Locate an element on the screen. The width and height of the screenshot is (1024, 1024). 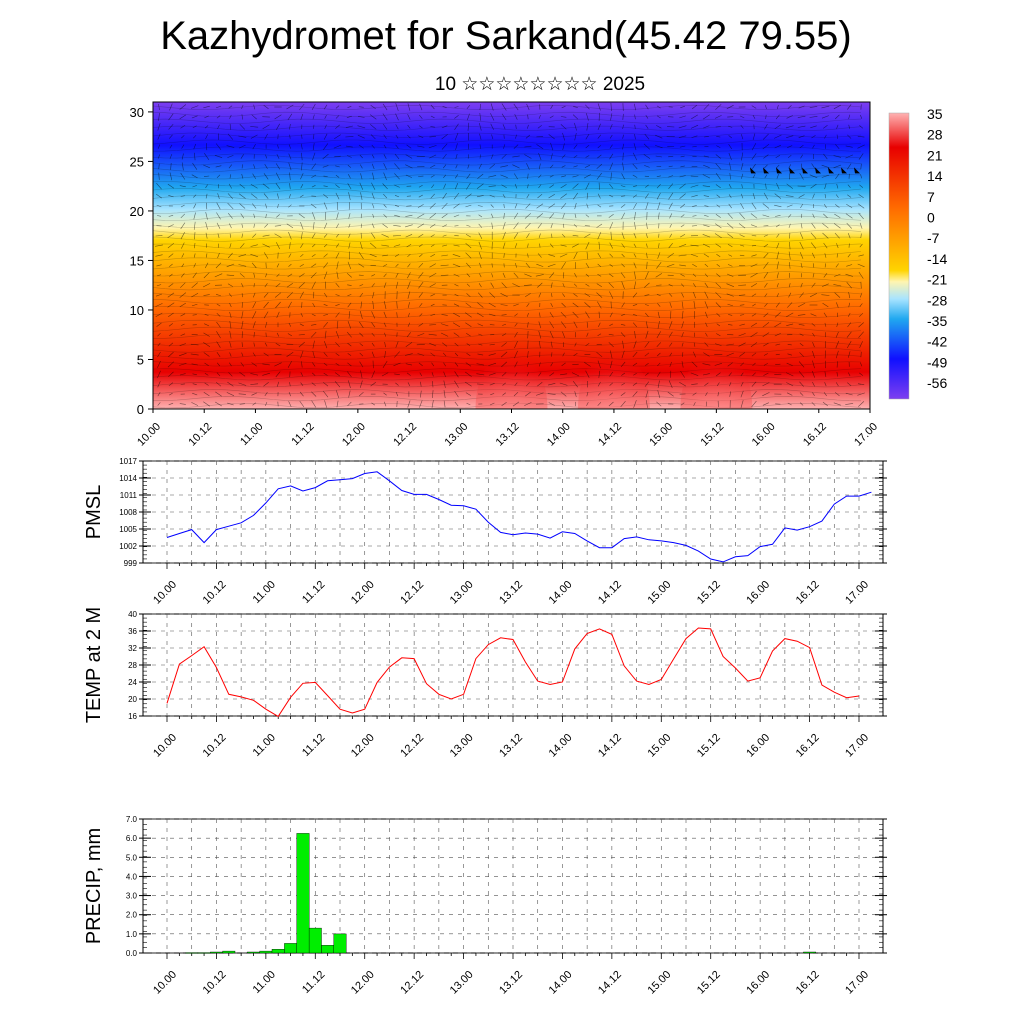
wind-arrowhead is located at coordinates (857, 170).